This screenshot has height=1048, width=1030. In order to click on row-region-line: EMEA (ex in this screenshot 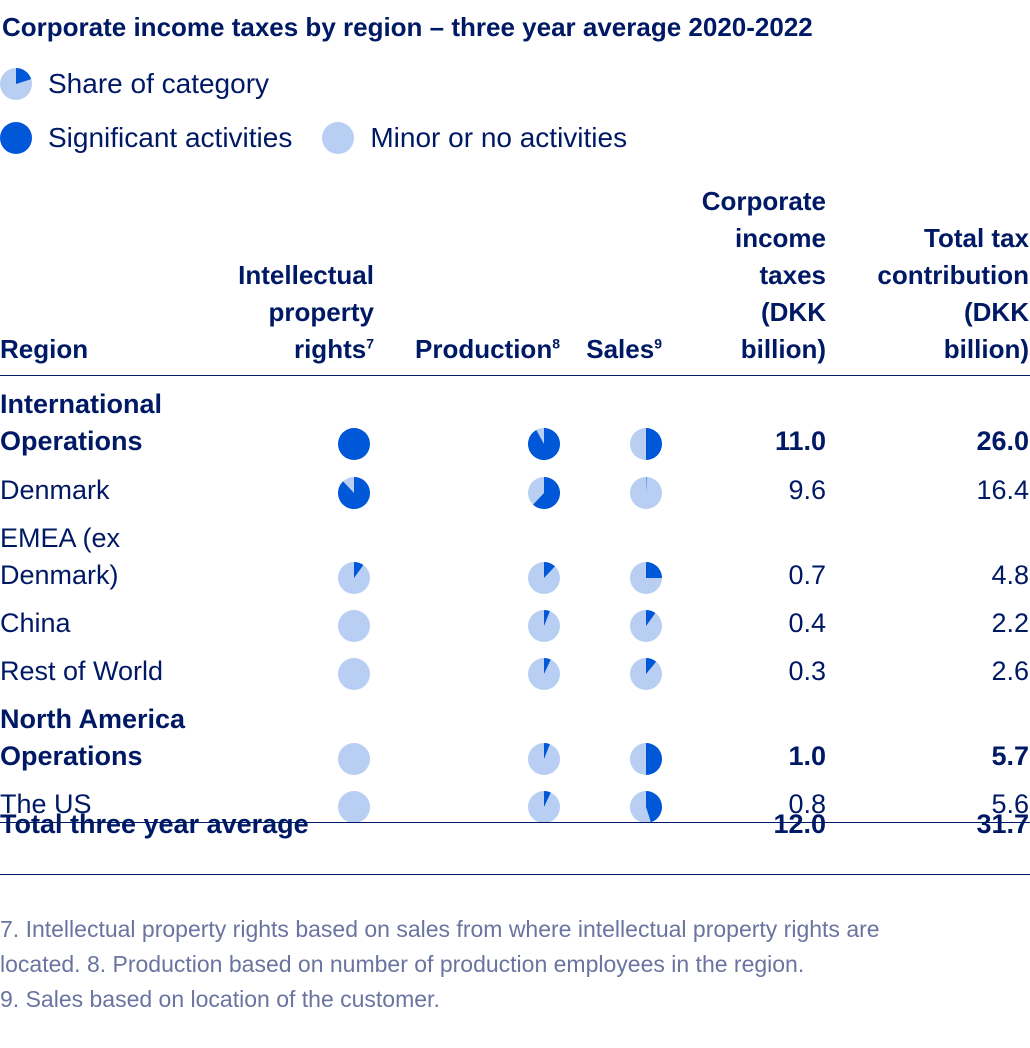, I will do `click(60, 538)`.